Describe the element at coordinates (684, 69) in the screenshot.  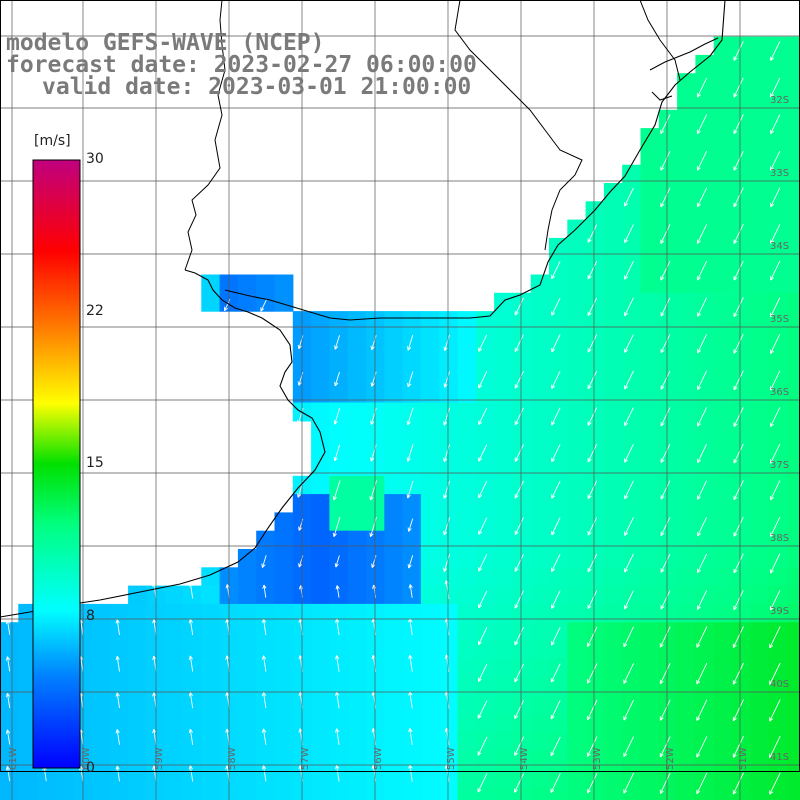
I see `lagoon-line` at that location.